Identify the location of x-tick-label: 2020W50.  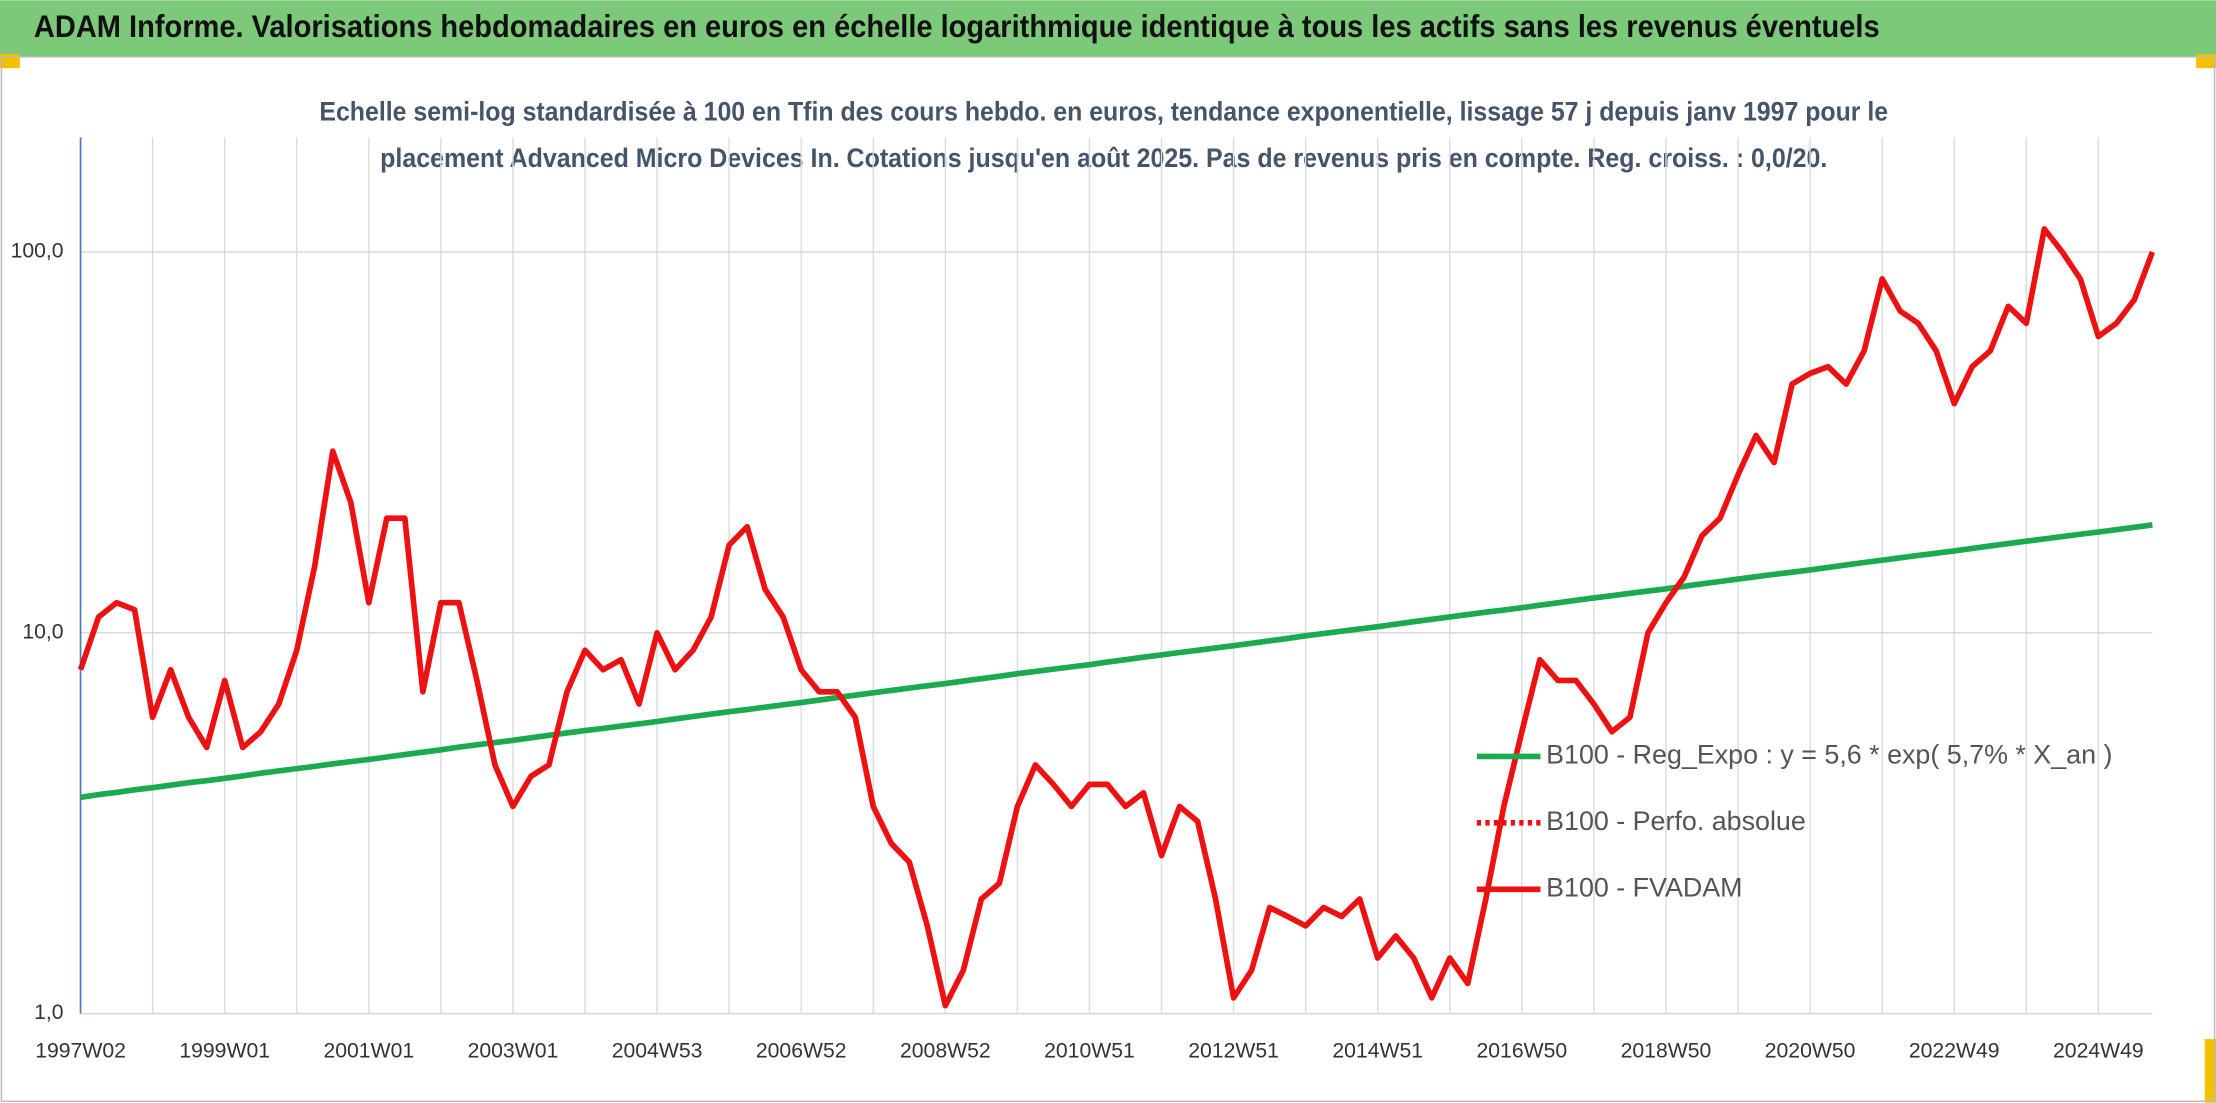
(1810, 1050).